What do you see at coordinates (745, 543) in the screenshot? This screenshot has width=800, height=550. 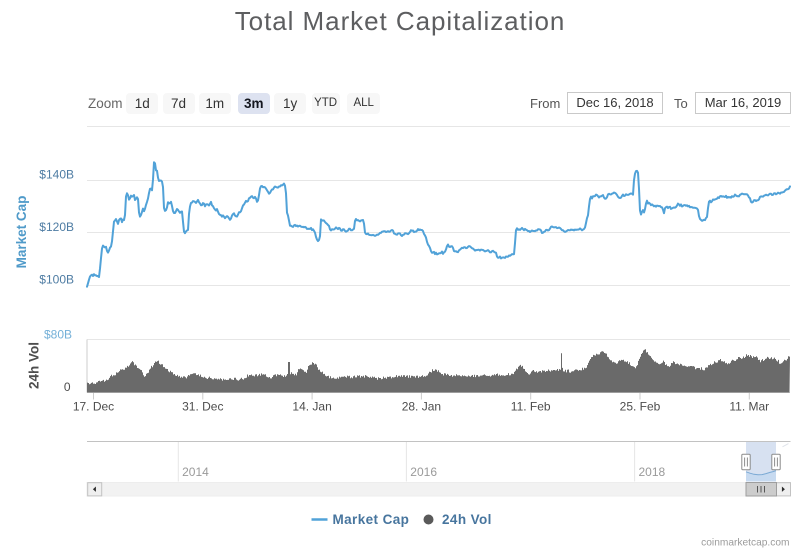 I see `svg-text: coinmarketcap.com` at bounding box center [745, 543].